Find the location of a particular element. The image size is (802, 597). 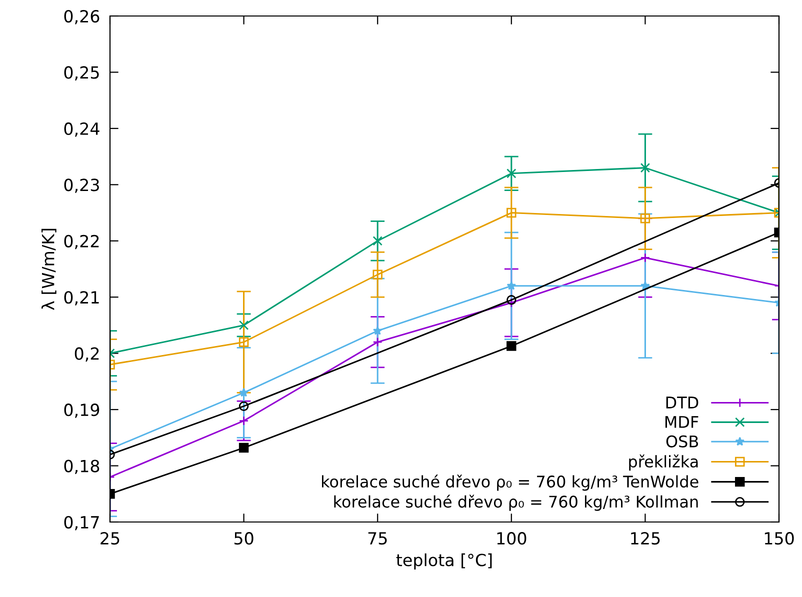

y-tick-label: 0,19 is located at coordinates (82, 411).